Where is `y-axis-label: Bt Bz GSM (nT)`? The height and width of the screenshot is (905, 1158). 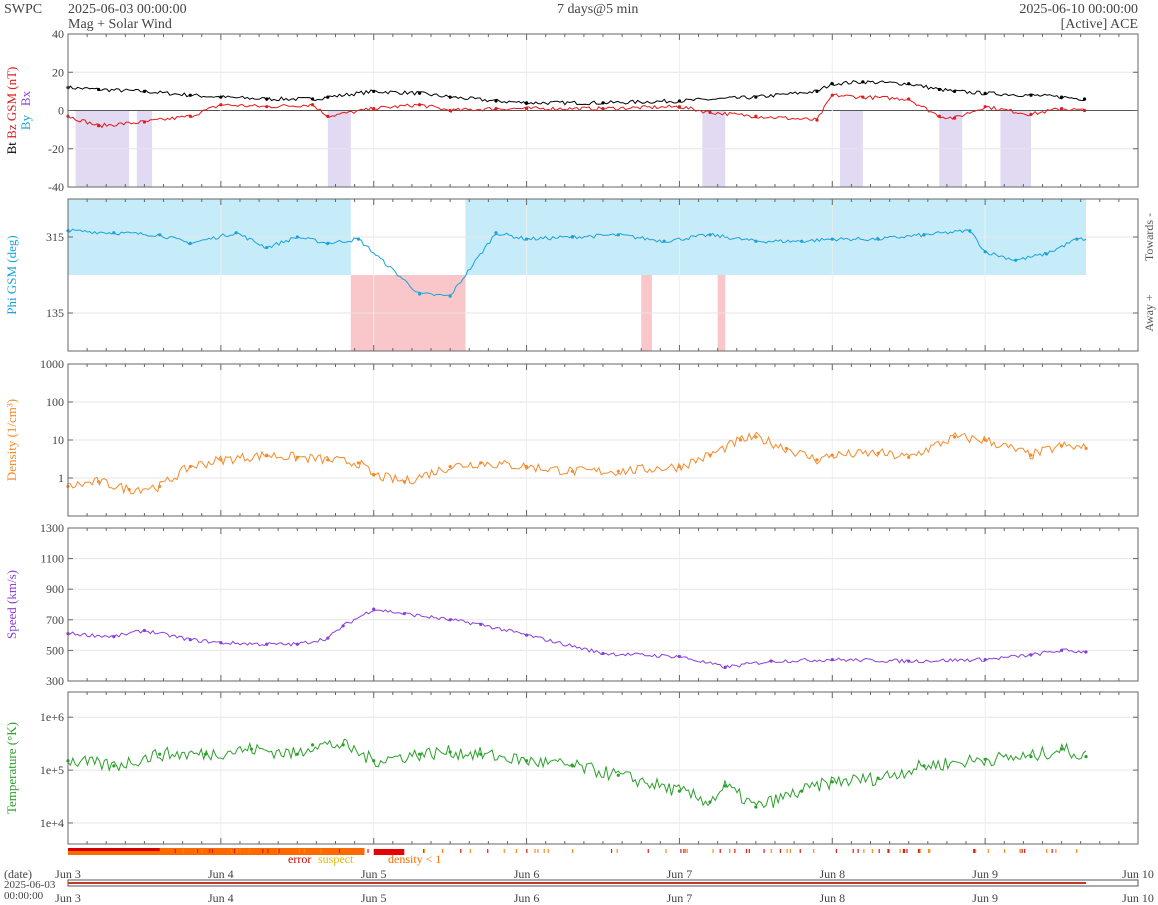
y-axis-label: Bt Bz GSM (nT) is located at coordinates (11, 111).